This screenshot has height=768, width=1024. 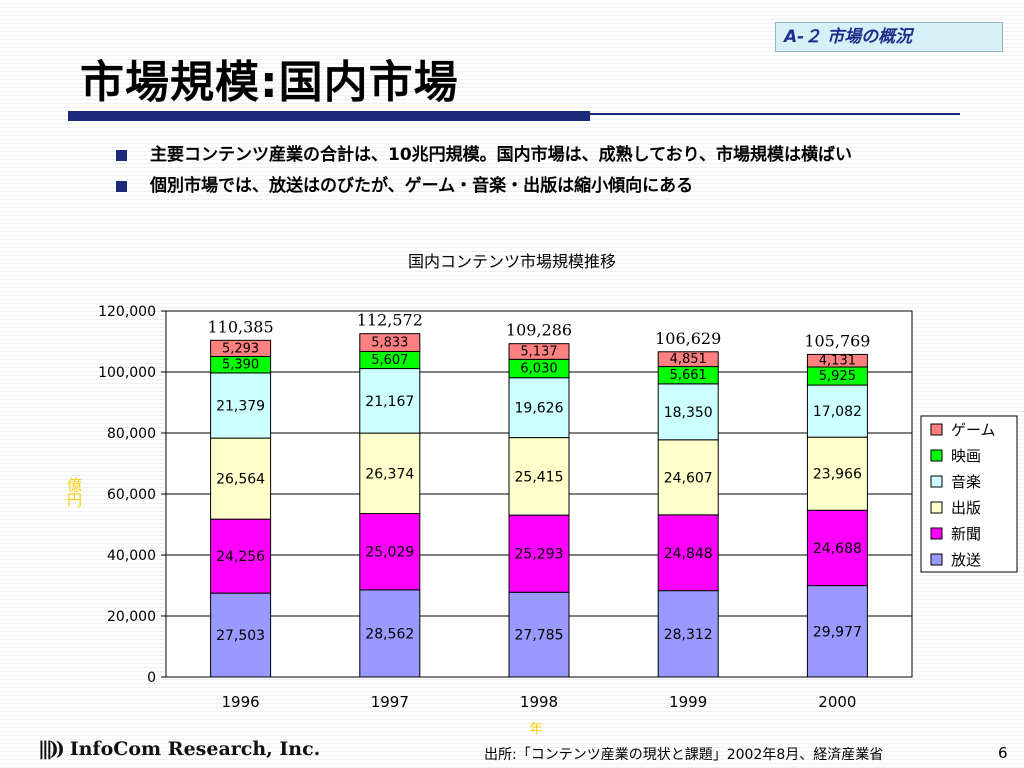 I want to click on total-label: 105,769, so click(x=837, y=340).